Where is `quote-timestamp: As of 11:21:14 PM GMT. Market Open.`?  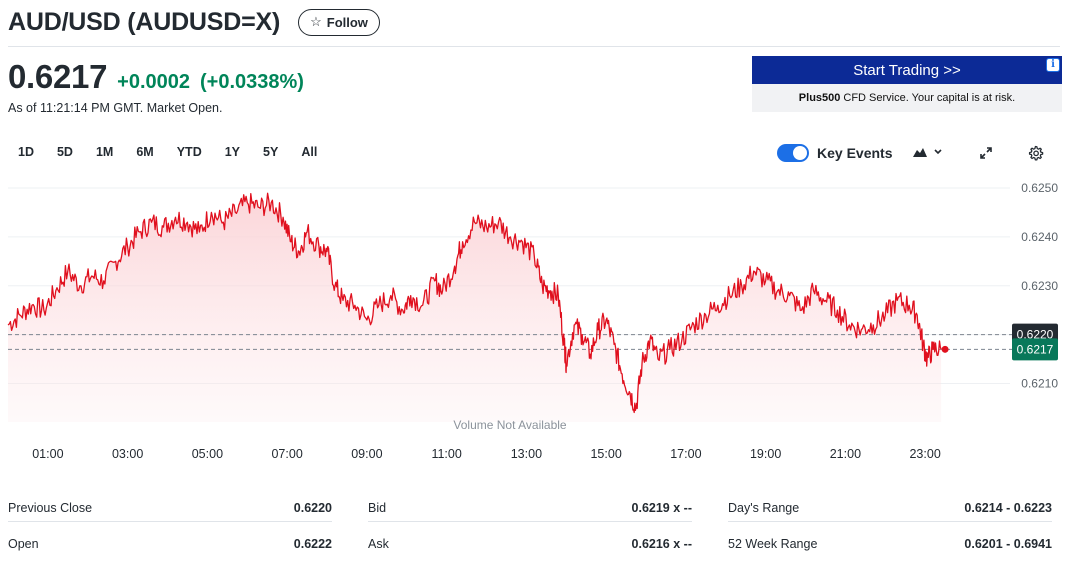
quote-timestamp: As of 11:21:14 PM GMT. Market Open. is located at coordinates (115, 108).